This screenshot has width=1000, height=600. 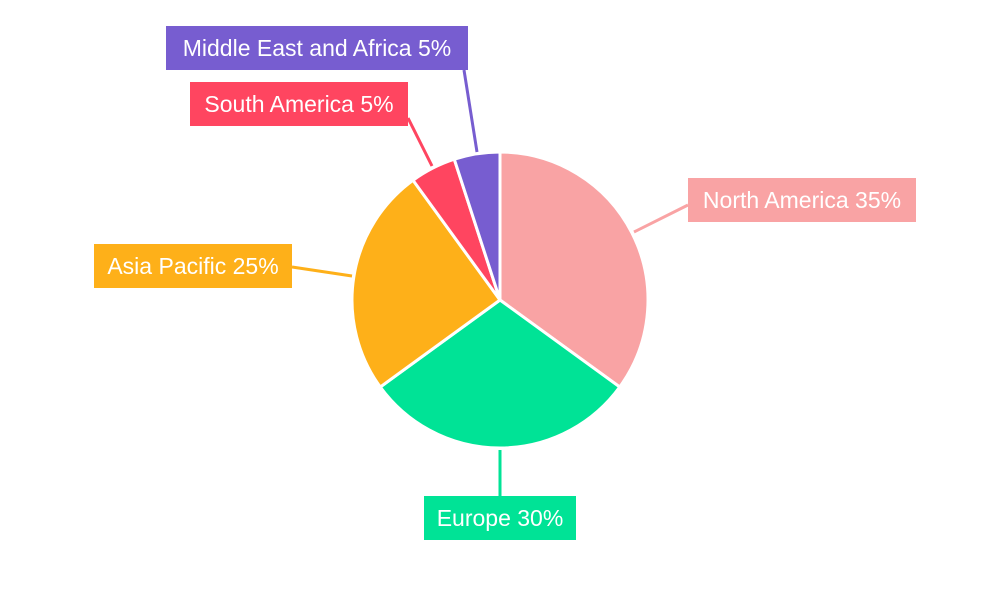 What do you see at coordinates (426, 284) in the screenshot?
I see `pie-slice-asia-pacific` at bounding box center [426, 284].